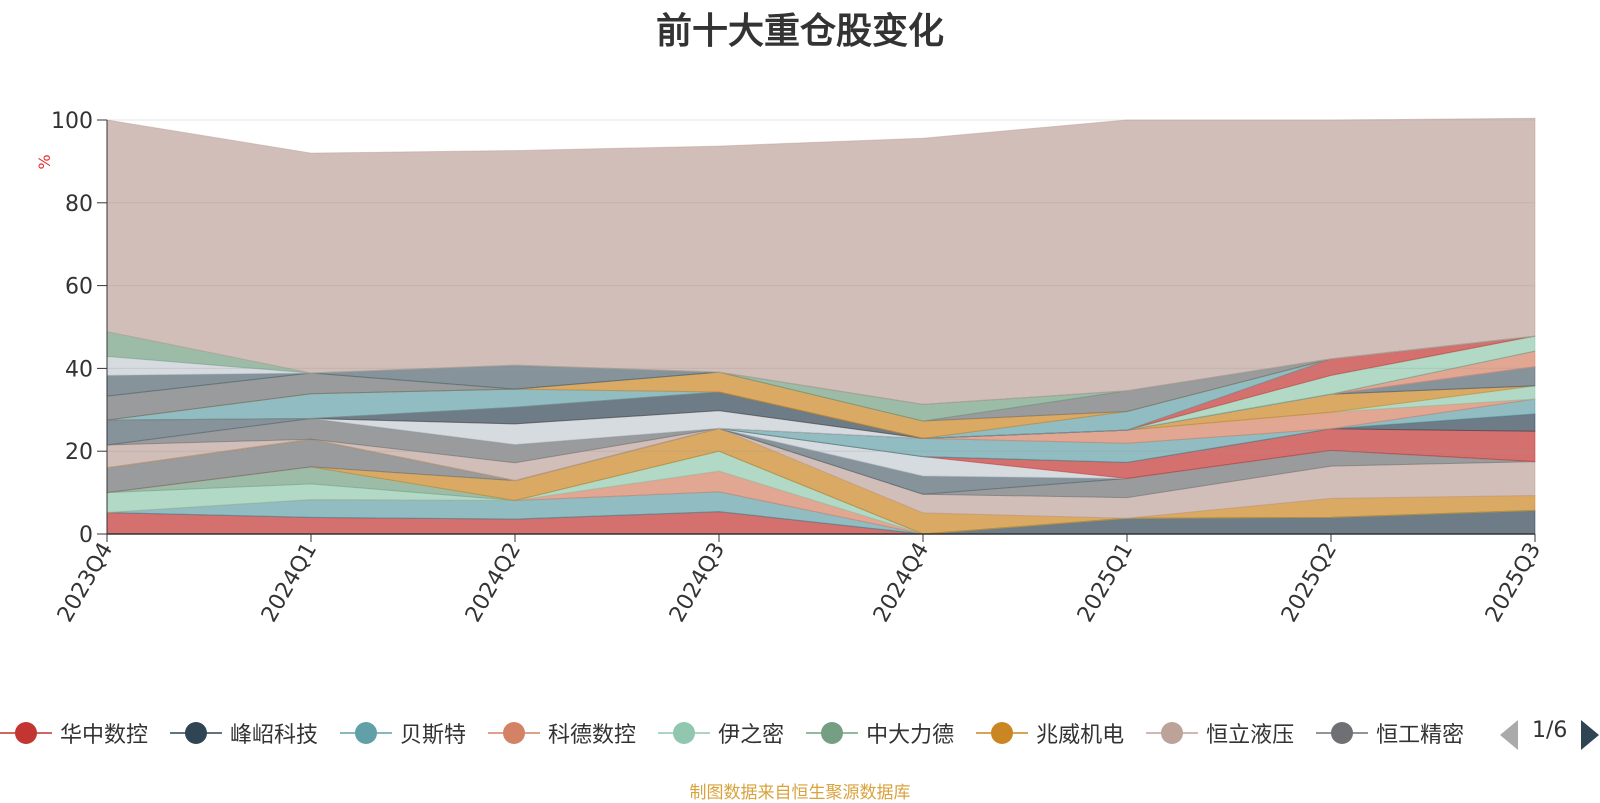 Image resolution: width=1600 pixels, height=803 pixels. Describe the element at coordinates (44, 161) in the screenshot. I see `y-axis-unit-label: %` at that location.